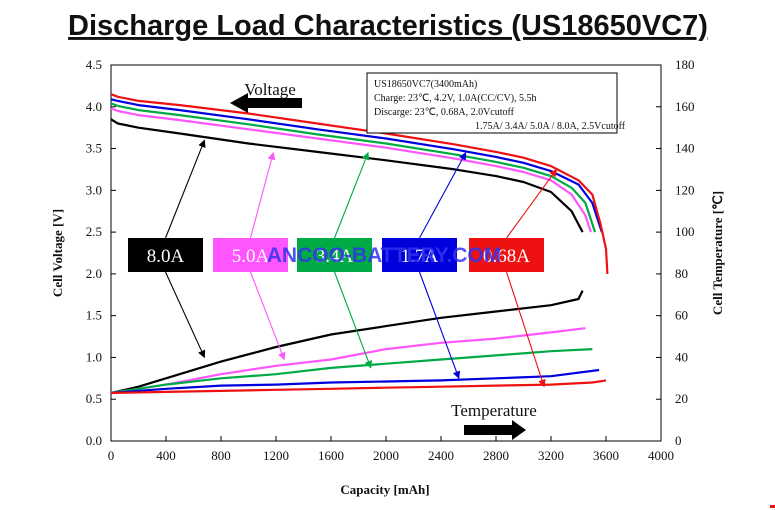 The image size is (775, 510). What do you see at coordinates (681, 356) in the screenshot?
I see `y-right-tick-label: 40` at bounding box center [681, 356].